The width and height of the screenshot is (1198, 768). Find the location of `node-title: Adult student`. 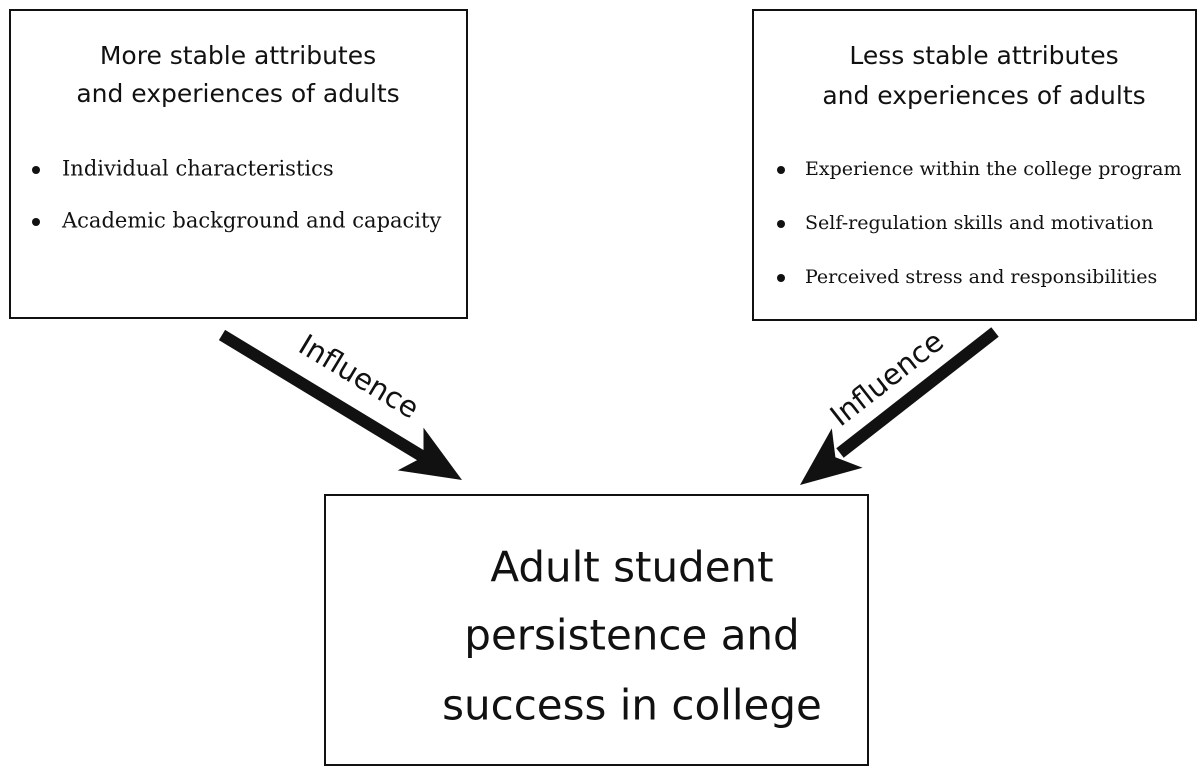

node-title: Adult student is located at coordinates (631, 567).